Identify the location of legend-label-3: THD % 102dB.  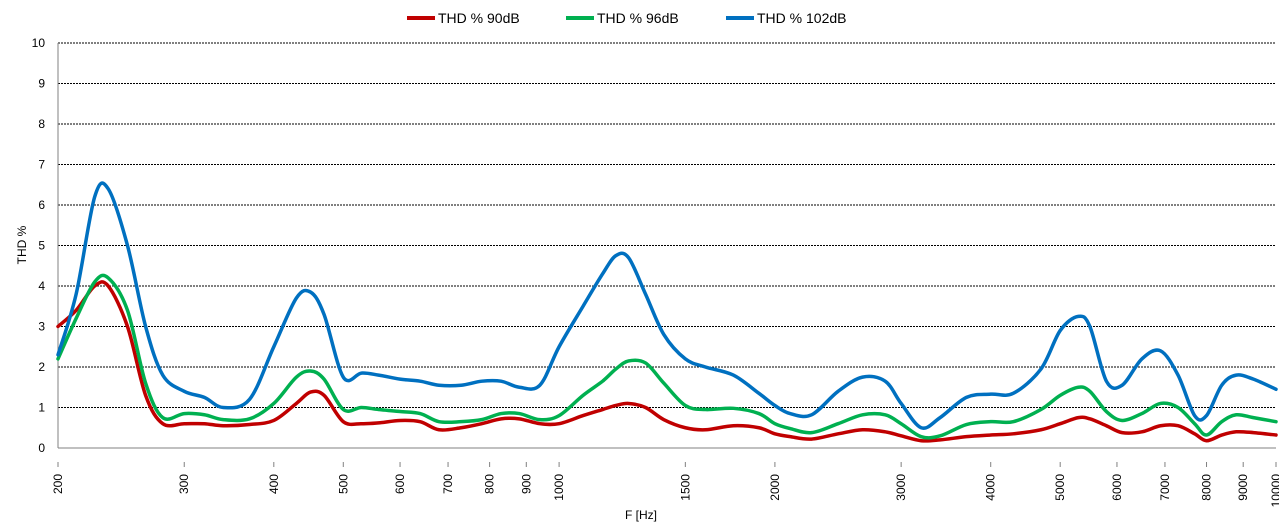
(801, 18).